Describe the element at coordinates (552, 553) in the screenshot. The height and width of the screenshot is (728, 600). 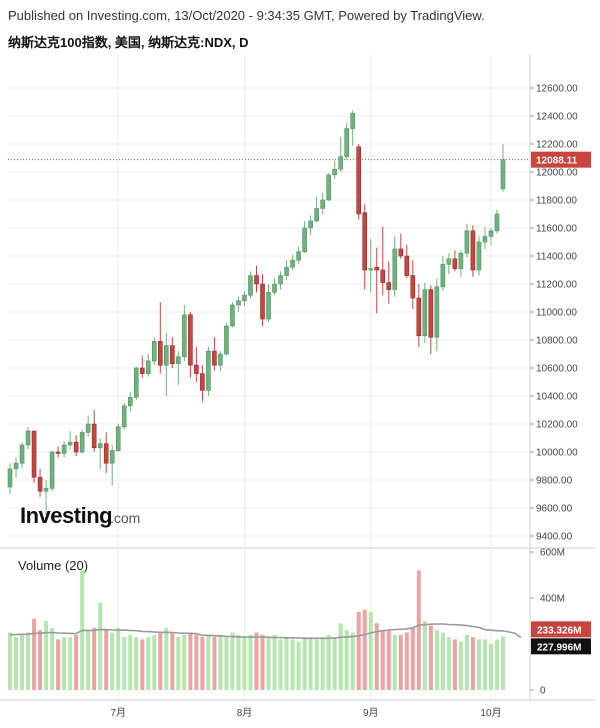
I see `volume-tick-label: 600M` at that location.